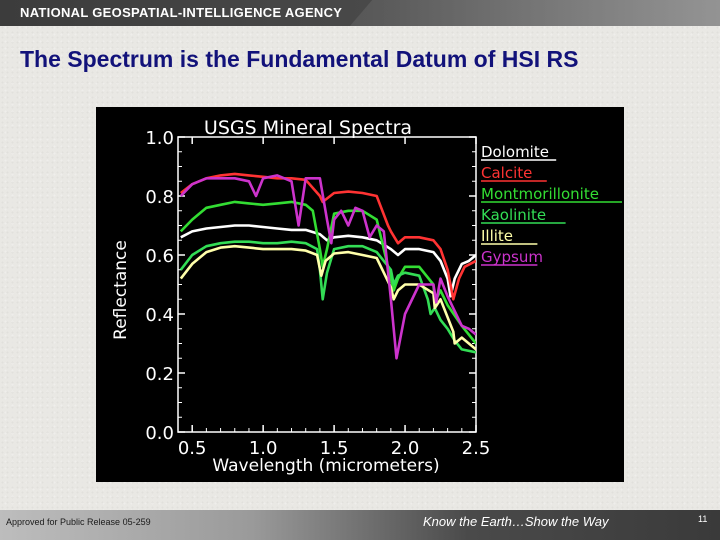 This screenshot has height=540, width=720. What do you see at coordinates (476, 448) in the screenshot?
I see `x-tick-label: 2.5` at bounding box center [476, 448].